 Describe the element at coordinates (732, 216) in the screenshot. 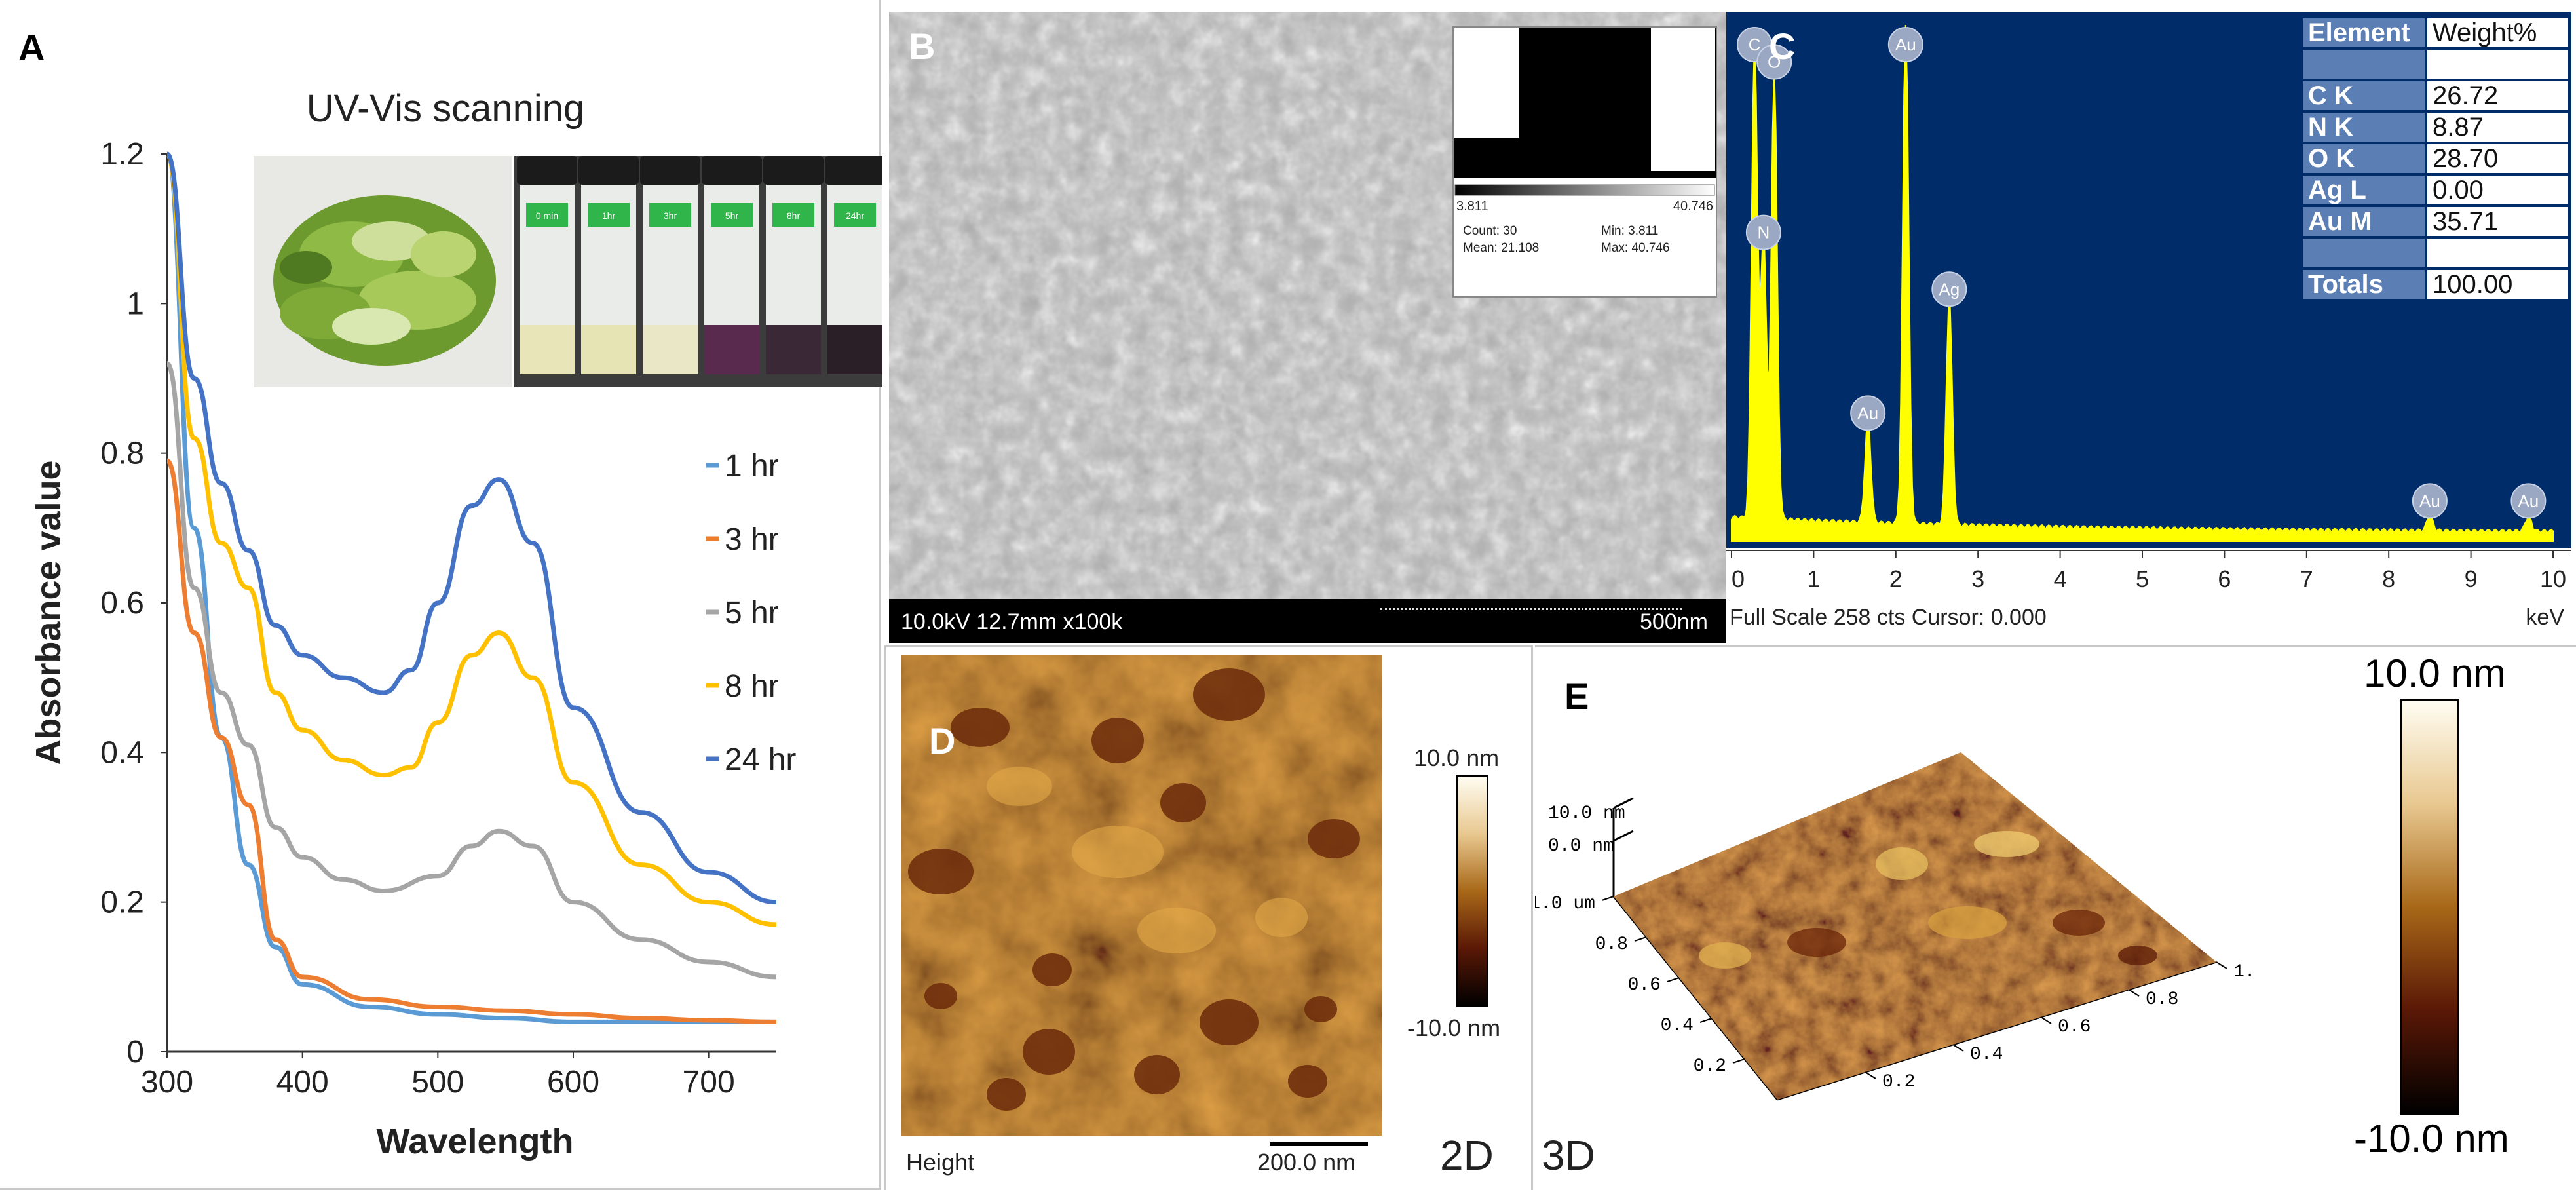

I see `vial-label: 5hr` at that location.